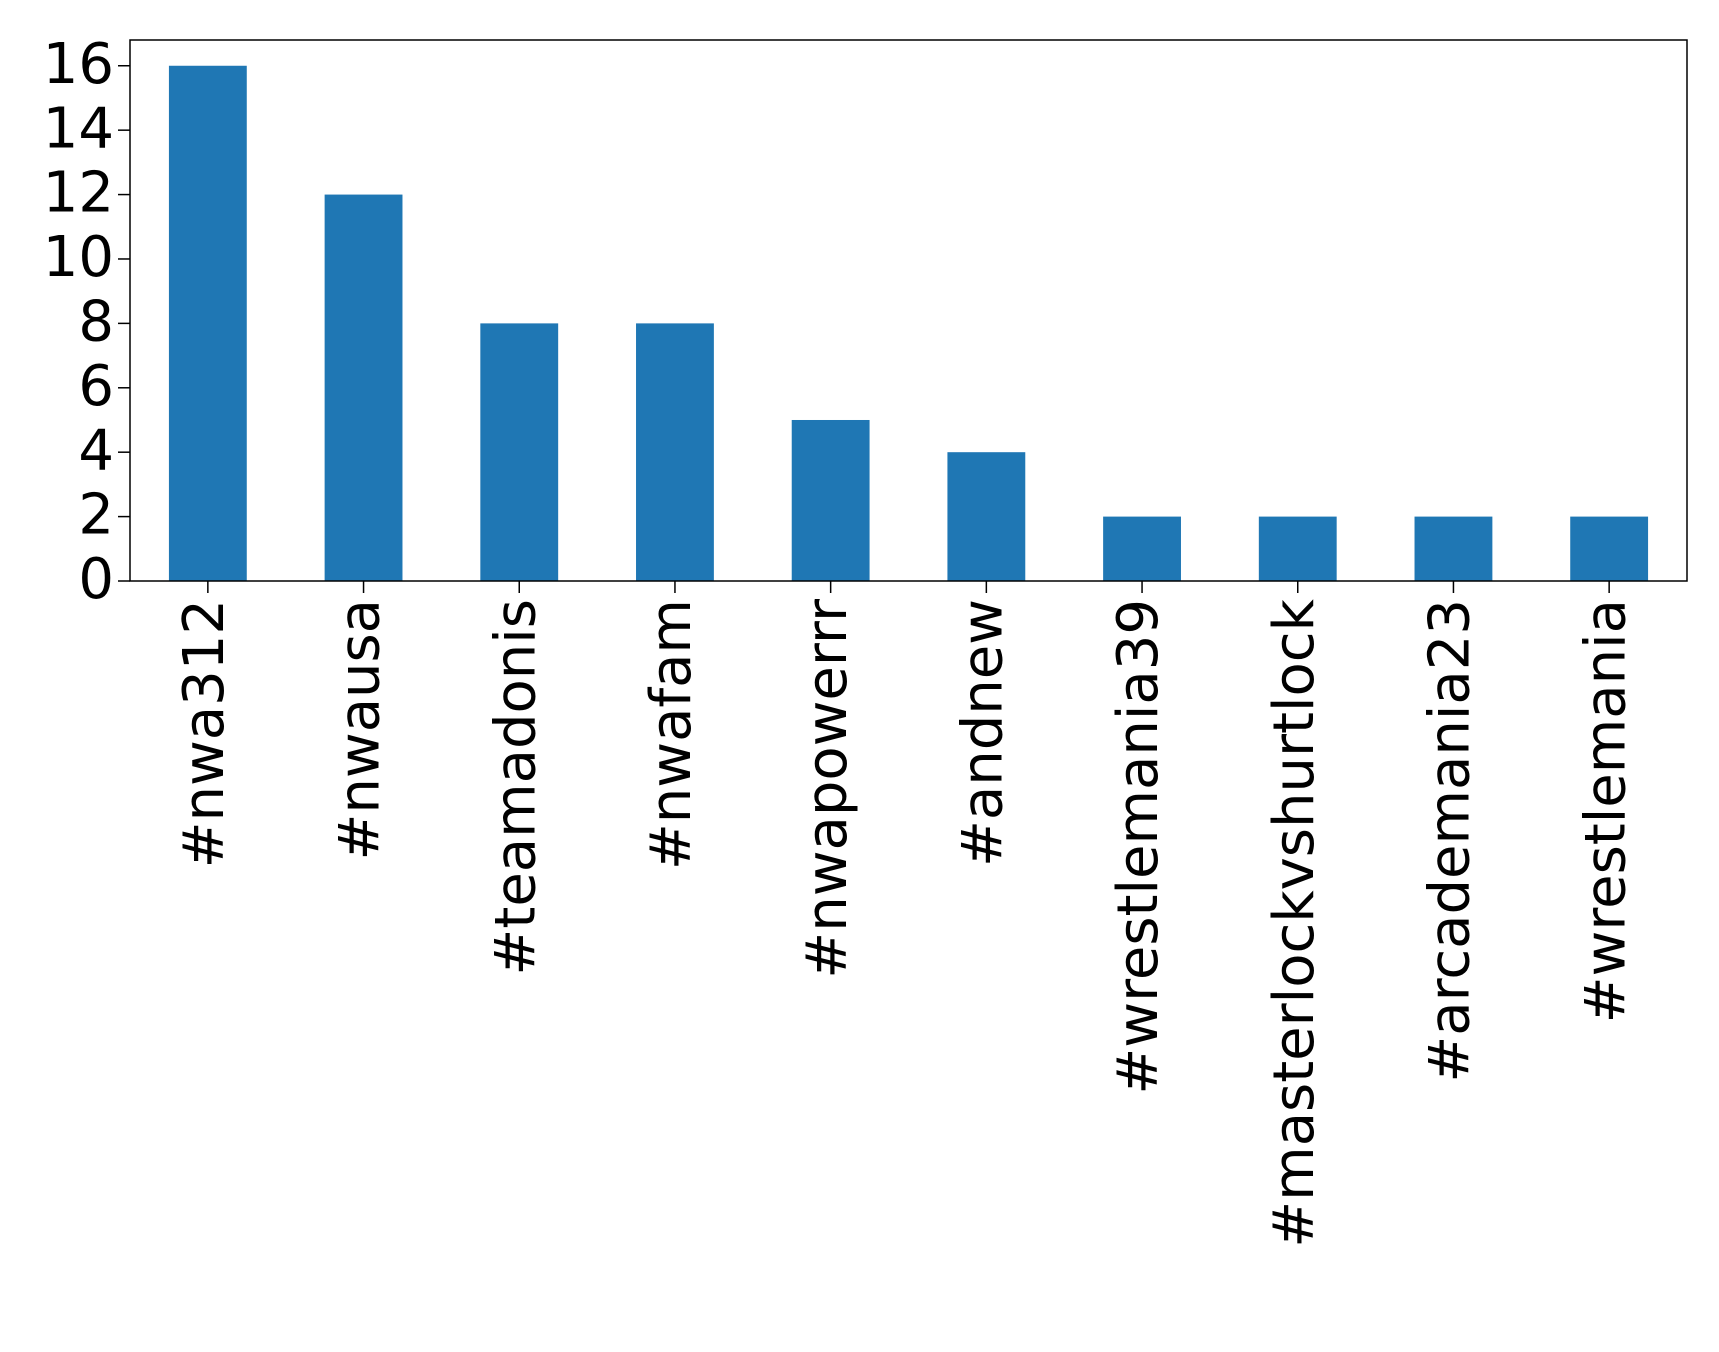 Image resolution: width=1719 pixels, height=1352 pixels. I want to click on y-tick-label: 2, so click(96, 515).